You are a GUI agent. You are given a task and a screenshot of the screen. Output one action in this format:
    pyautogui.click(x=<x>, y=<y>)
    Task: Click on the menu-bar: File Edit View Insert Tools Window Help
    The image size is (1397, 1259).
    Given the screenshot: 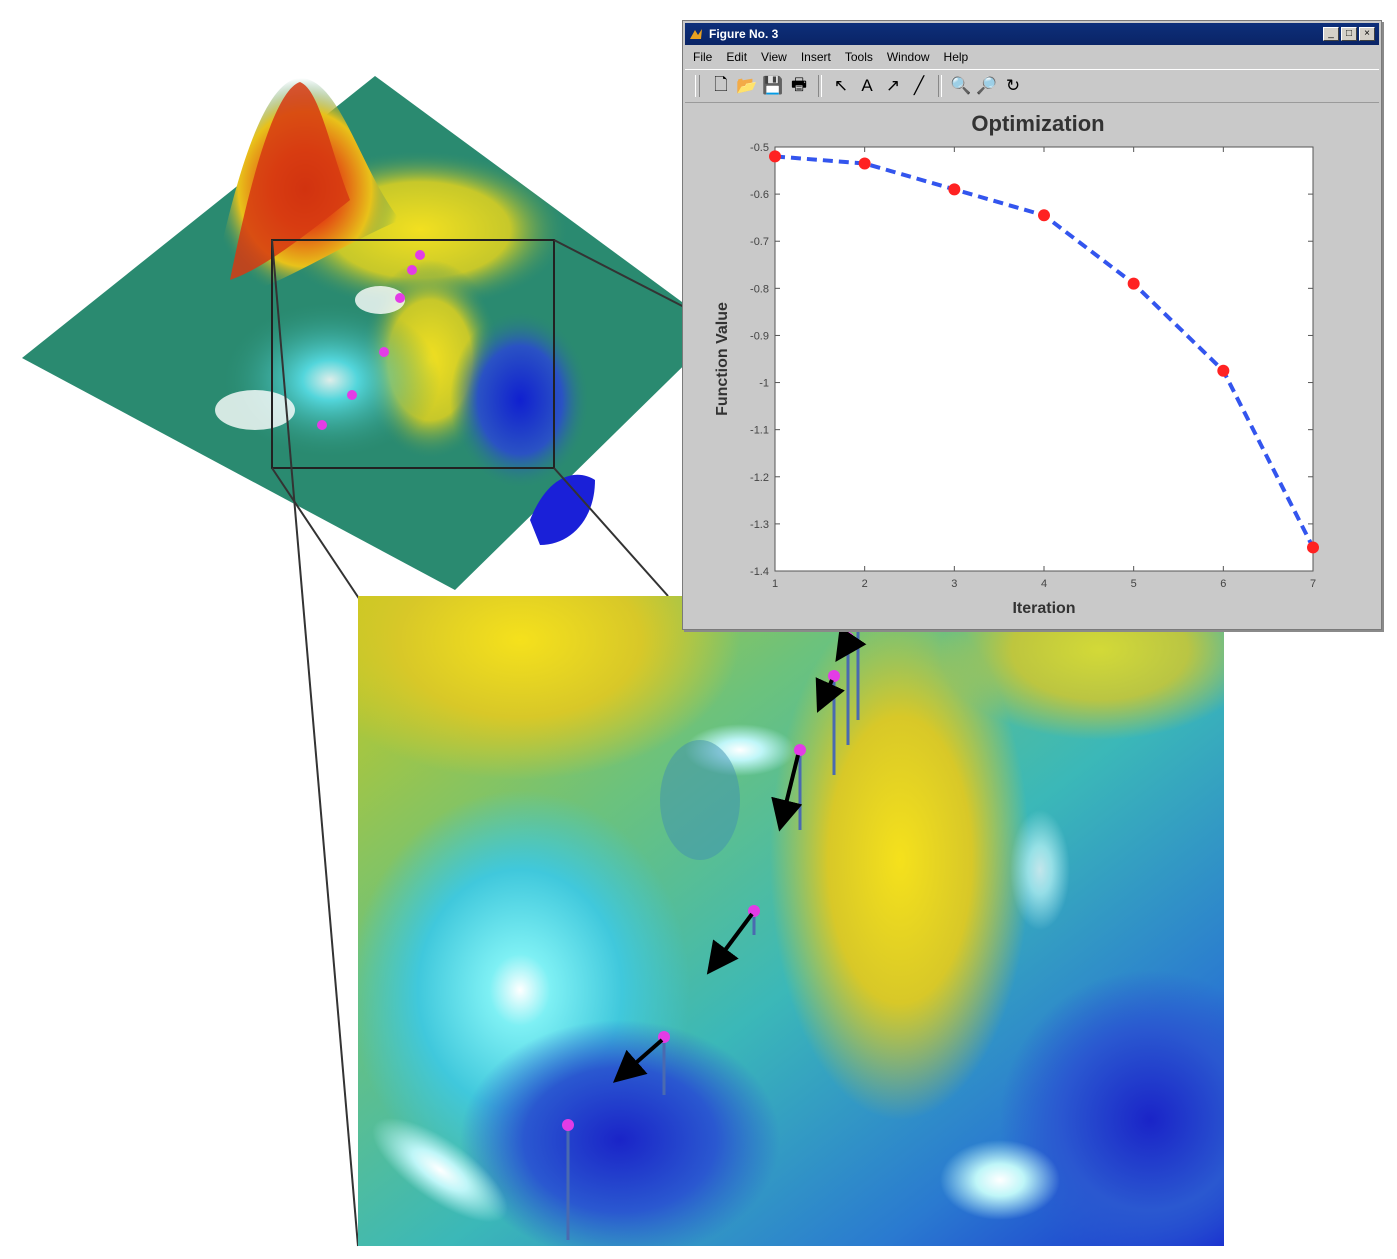 What is the action you would take?
    pyautogui.click(x=1032, y=57)
    